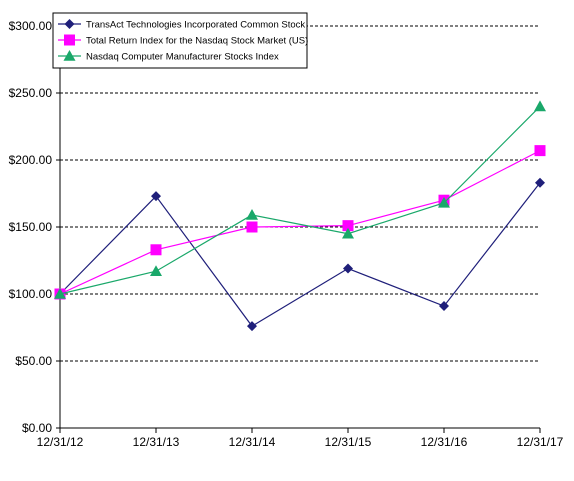  Describe the element at coordinates (540, 442) in the screenshot. I see `x-tick-label: 12/31/17` at that location.